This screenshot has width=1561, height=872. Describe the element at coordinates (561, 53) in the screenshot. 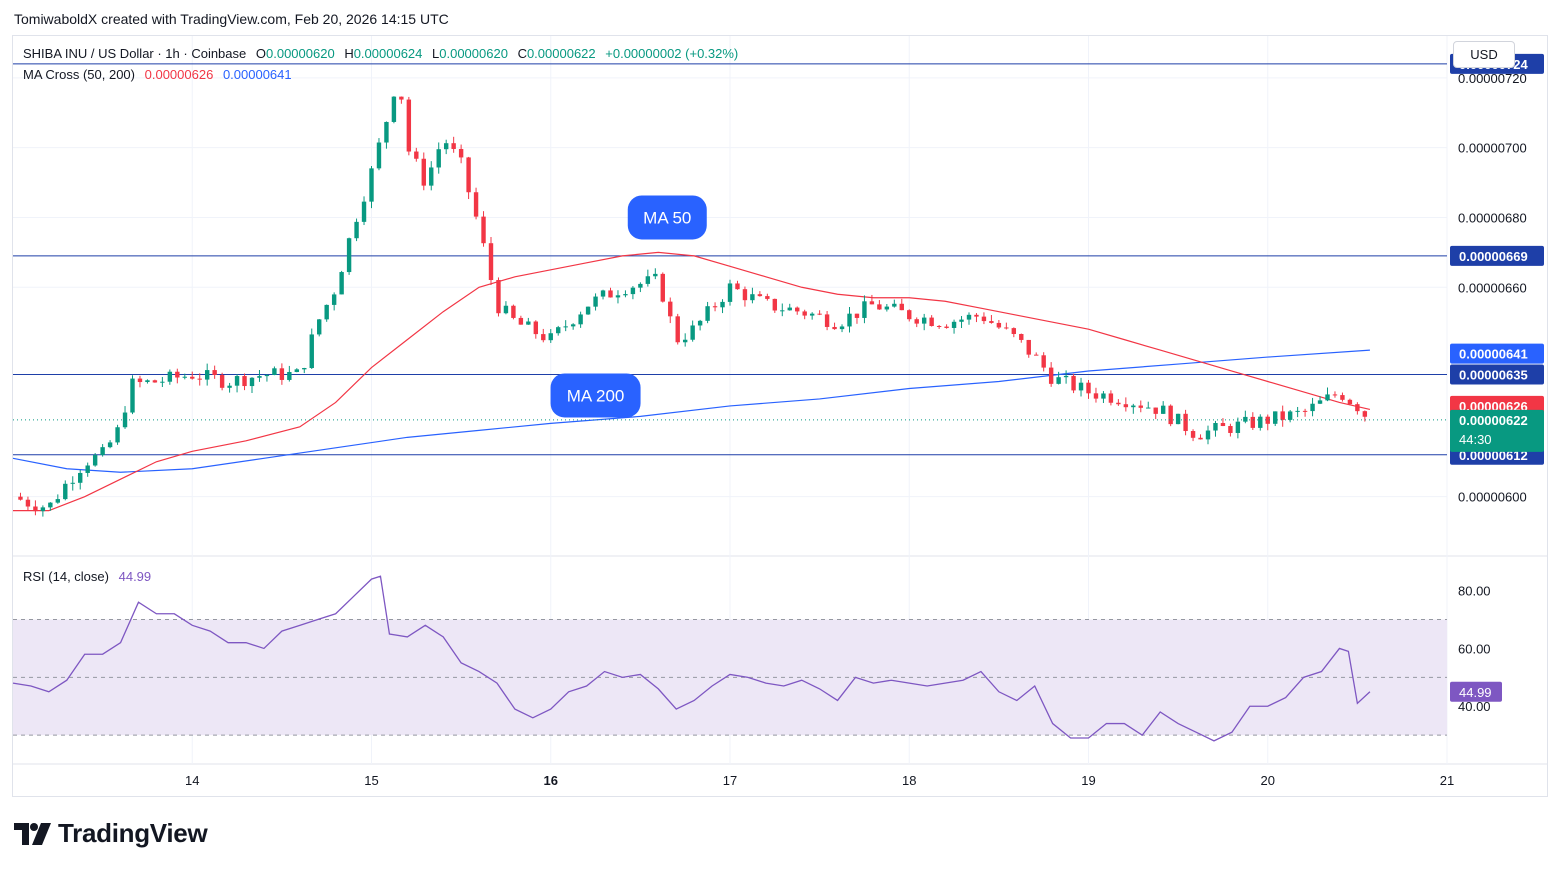

I see `close-value: 0.00000622` at that location.